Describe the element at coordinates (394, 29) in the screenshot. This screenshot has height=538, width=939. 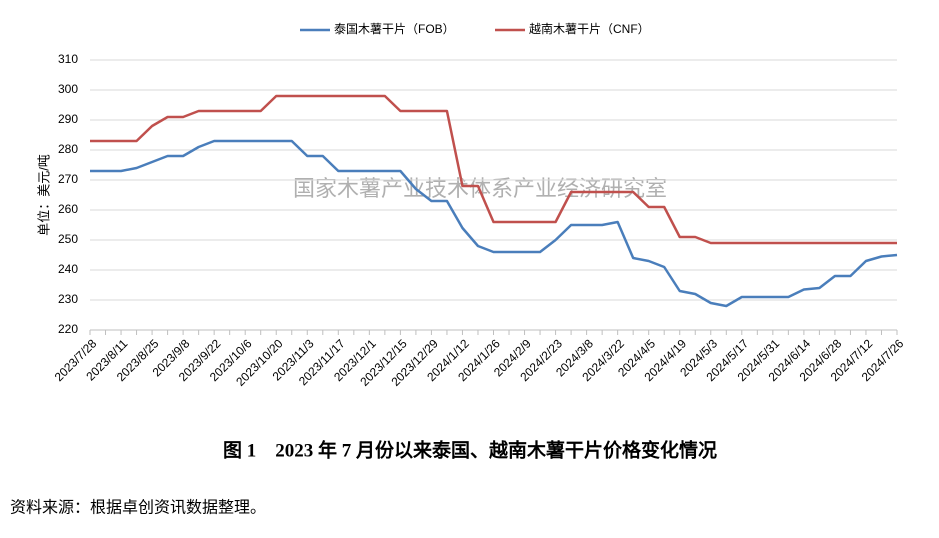
I see `legend-label: 泰国木薯干片（FOB）` at that location.